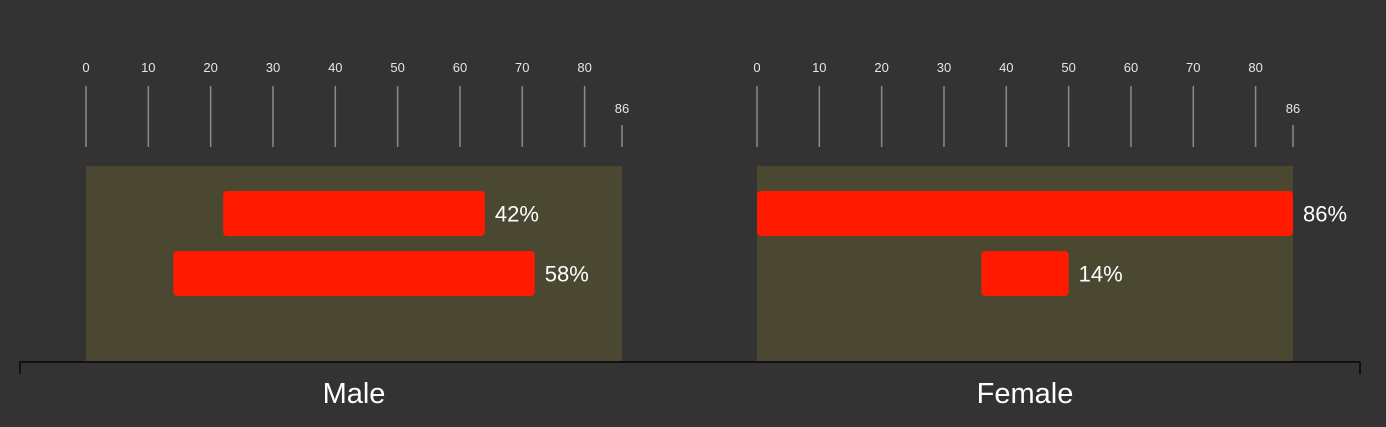 This screenshot has height=427, width=1386. Describe the element at coordinates (354, 394) in the screenshot. I see `panel-category-label: Male` at that location.